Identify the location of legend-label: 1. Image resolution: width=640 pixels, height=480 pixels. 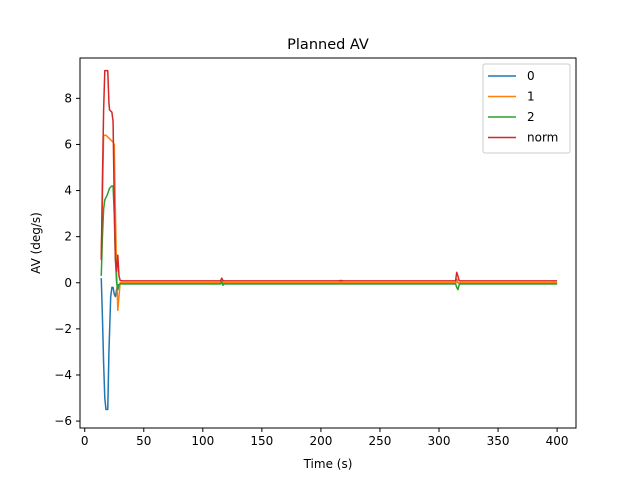
(531, 97).